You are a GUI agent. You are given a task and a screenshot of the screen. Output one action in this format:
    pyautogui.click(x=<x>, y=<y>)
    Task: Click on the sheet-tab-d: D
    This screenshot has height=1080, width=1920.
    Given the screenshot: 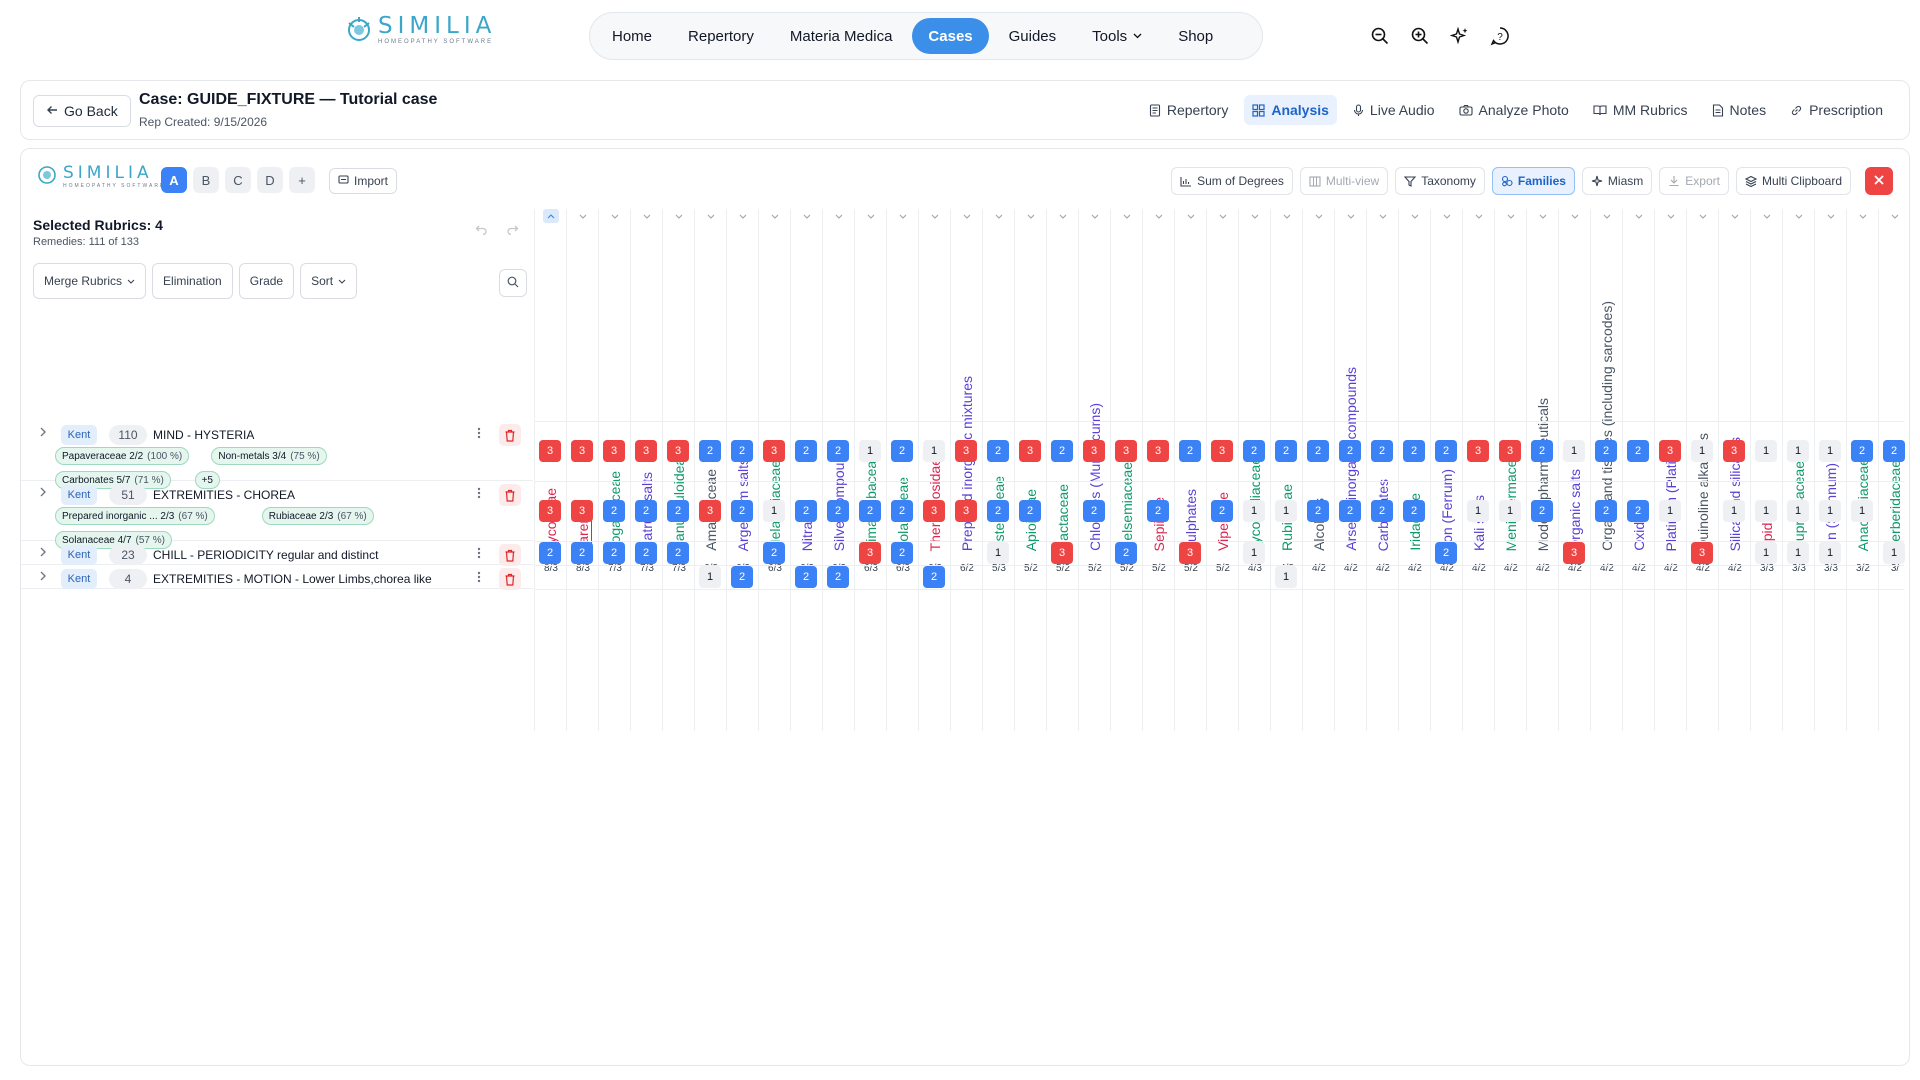 What is the action you would take?
    pyautogui.click(x=270, y=180)
    